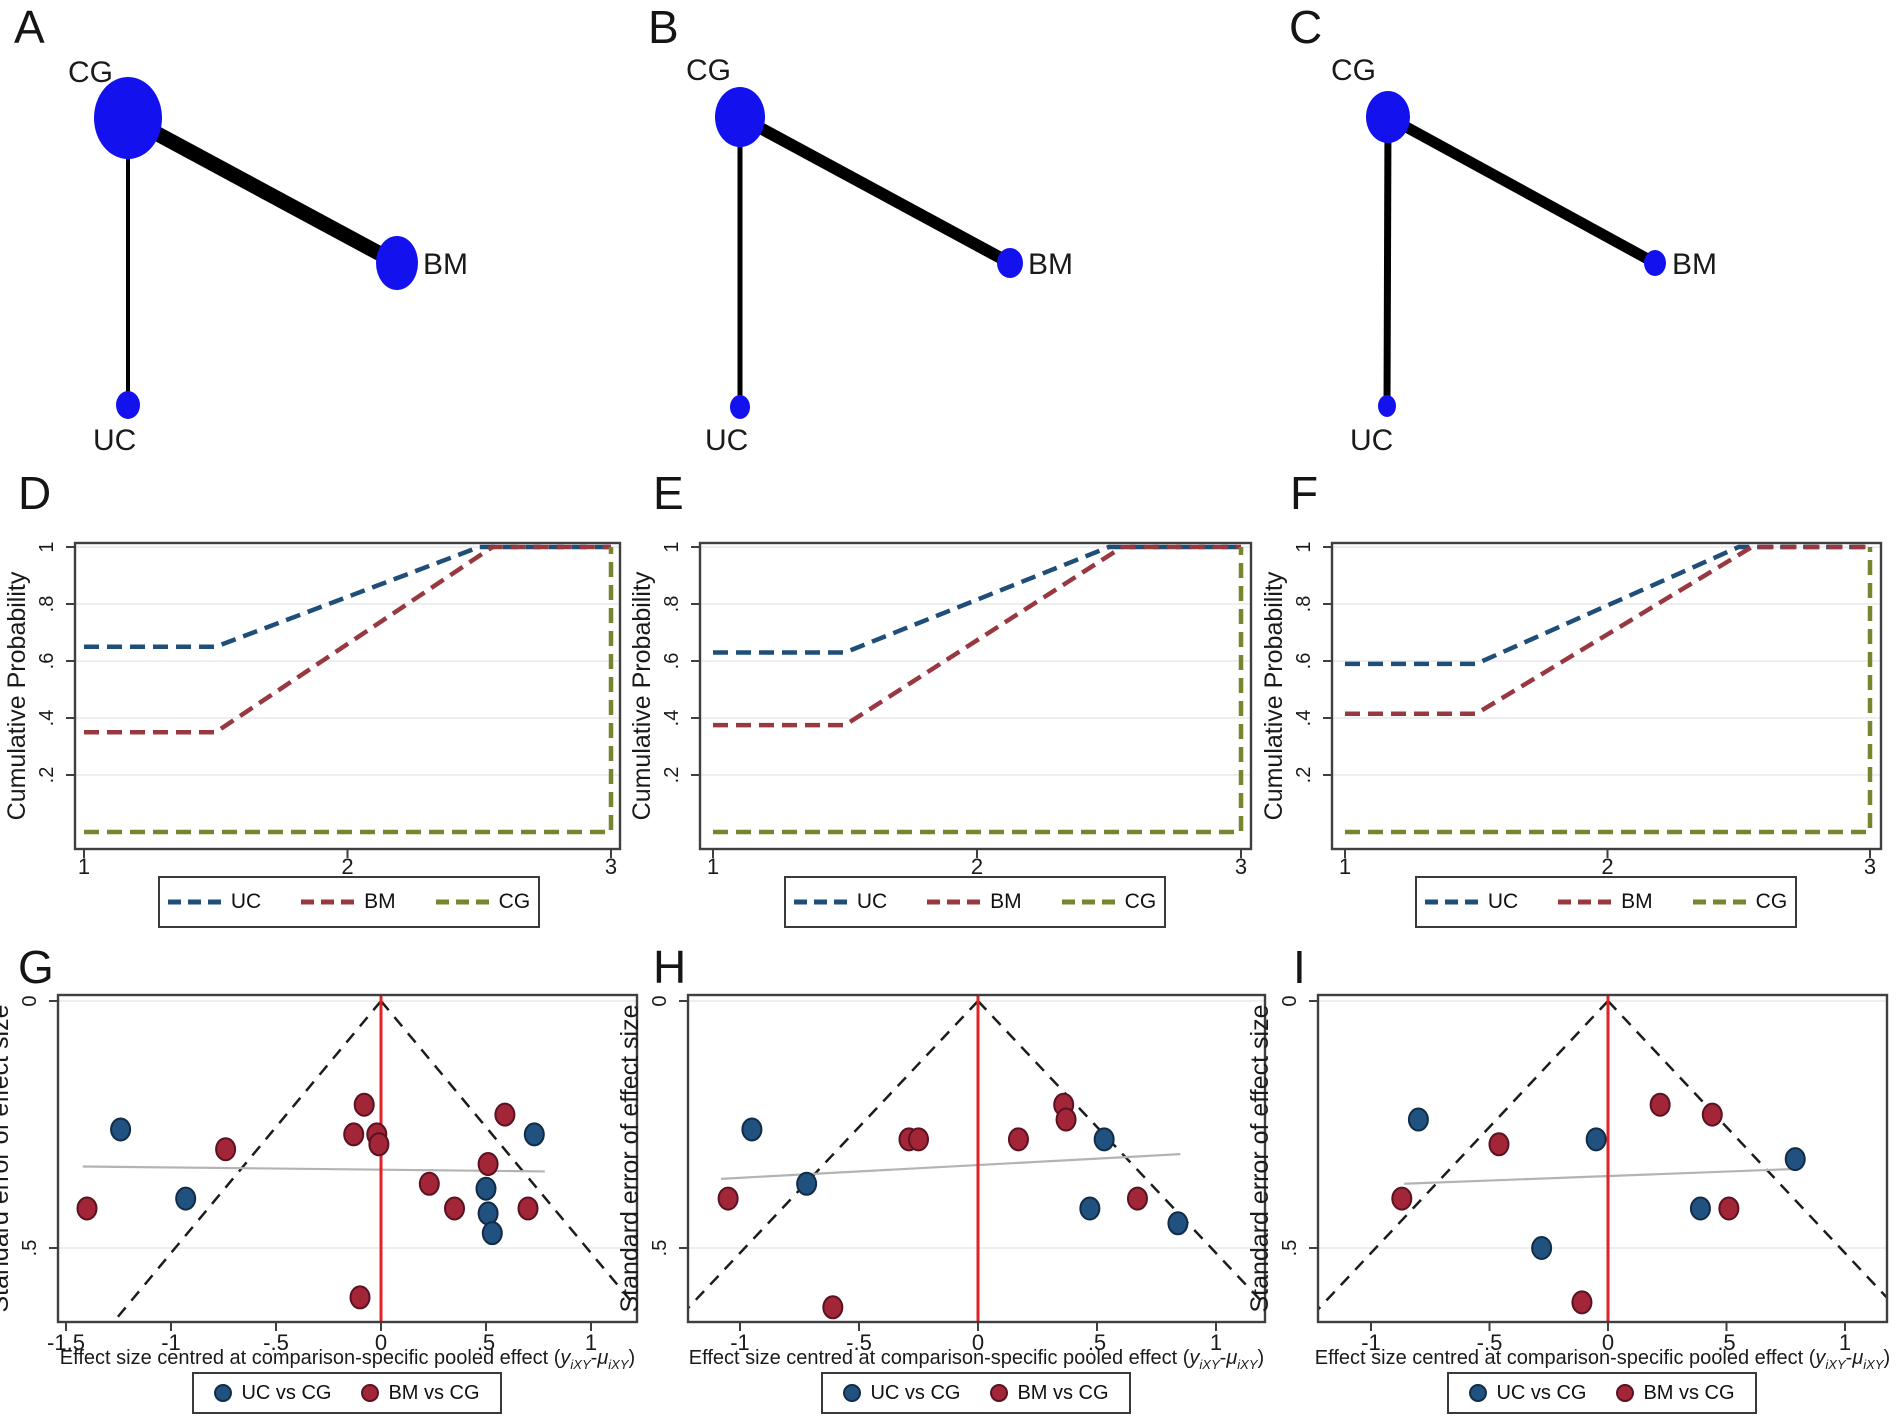  I want to click on y-axis-label: Standard error of effect size, so click(630, 1158).